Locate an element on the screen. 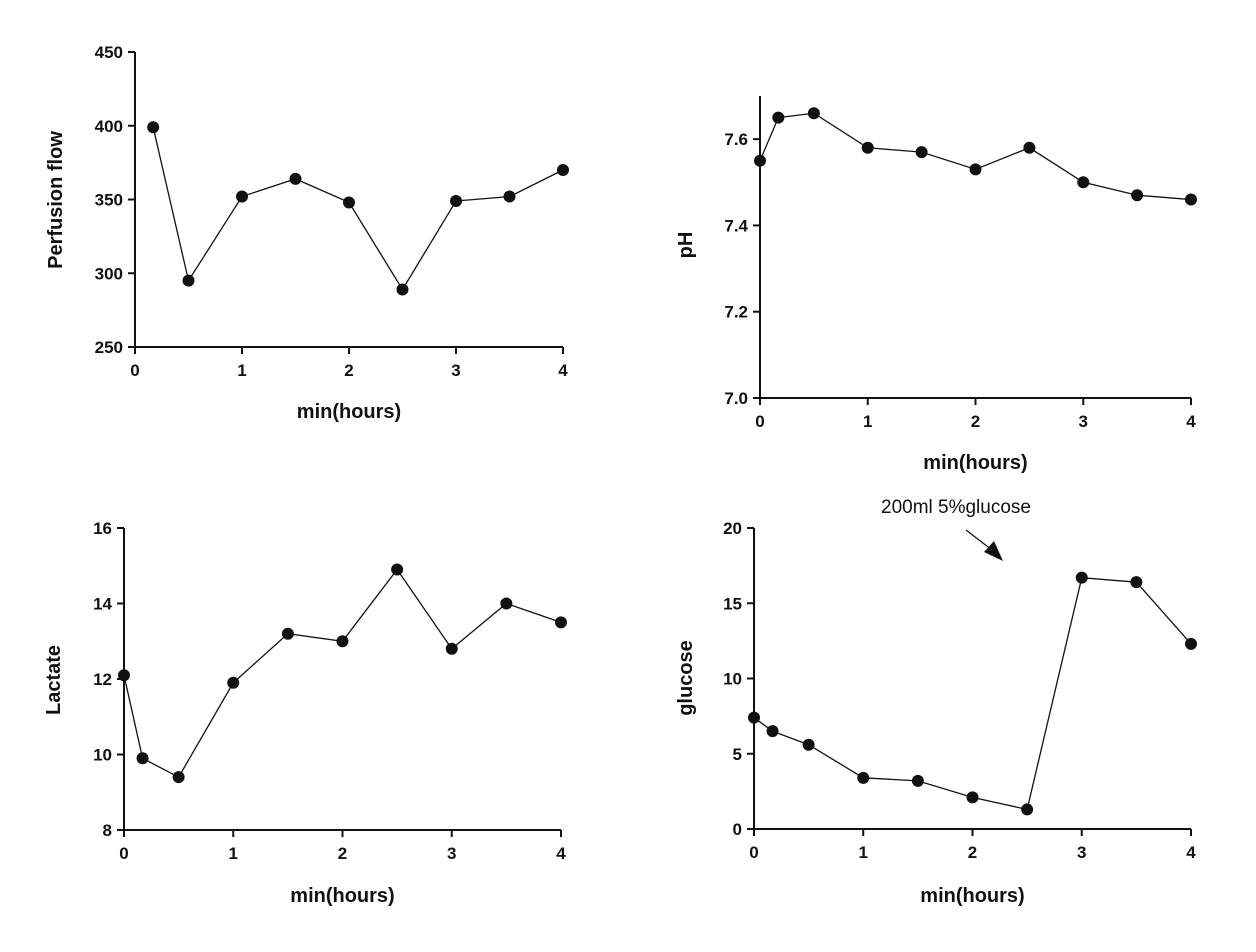  y-tick-label: 7.4 is located at coordinates (736, 225).